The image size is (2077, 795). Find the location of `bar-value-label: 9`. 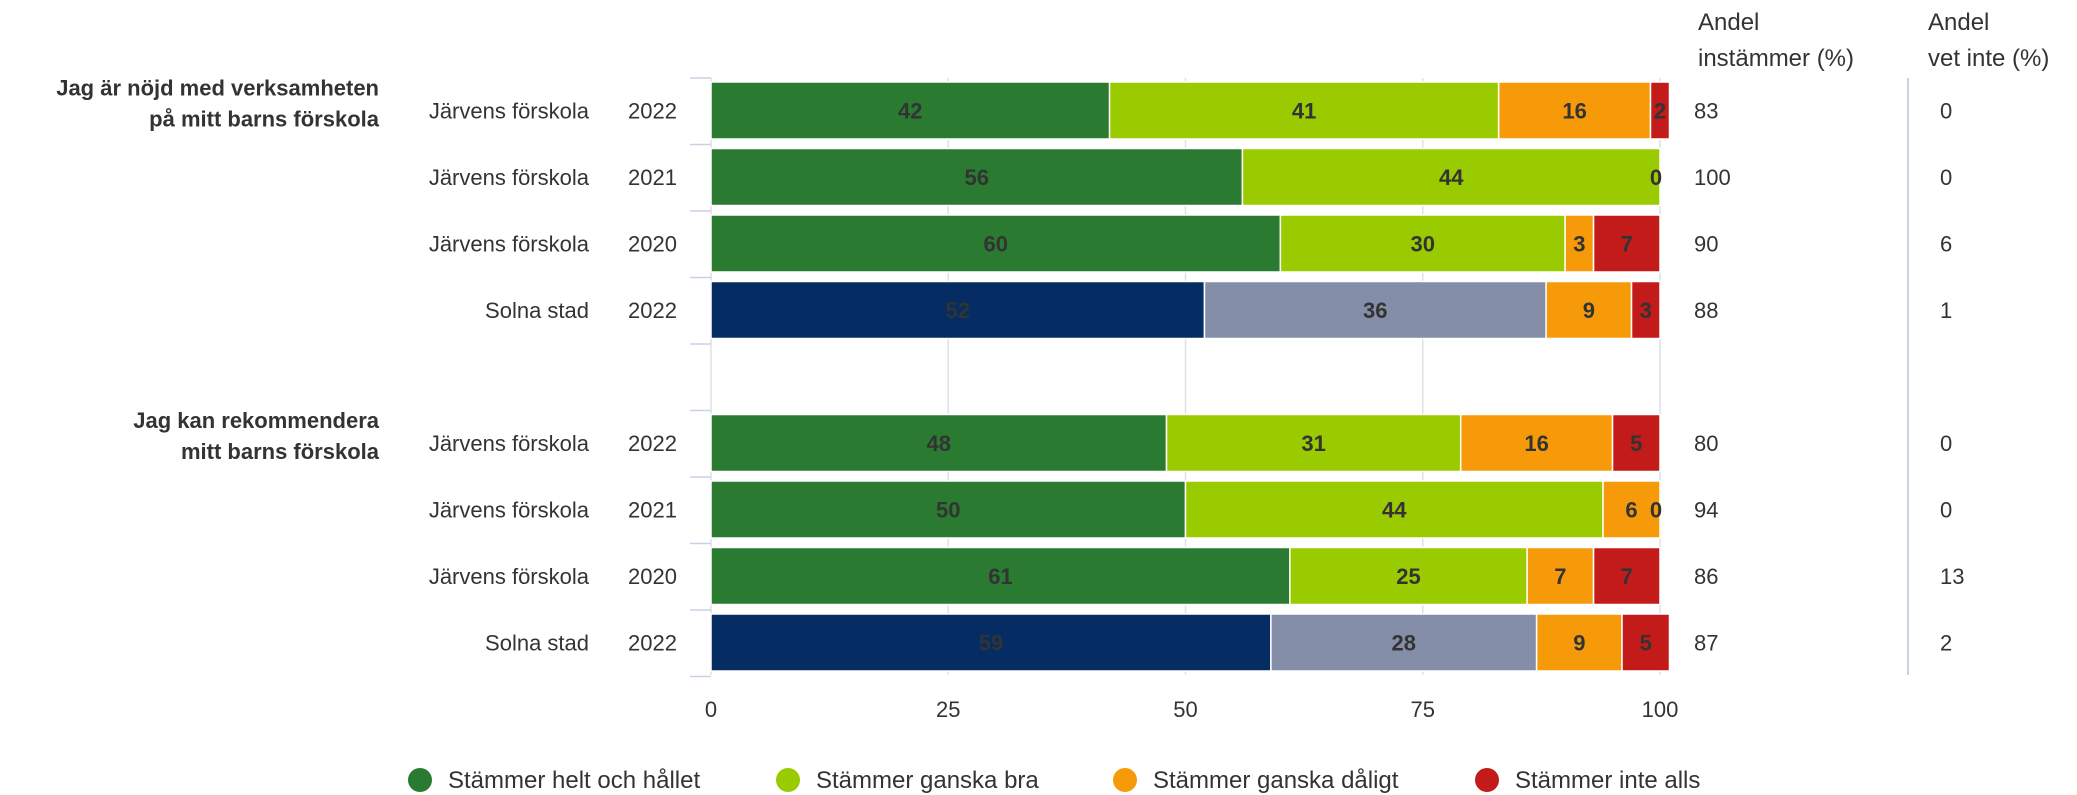

bar-value-label: 9 is located at coordinates (1589, 310).